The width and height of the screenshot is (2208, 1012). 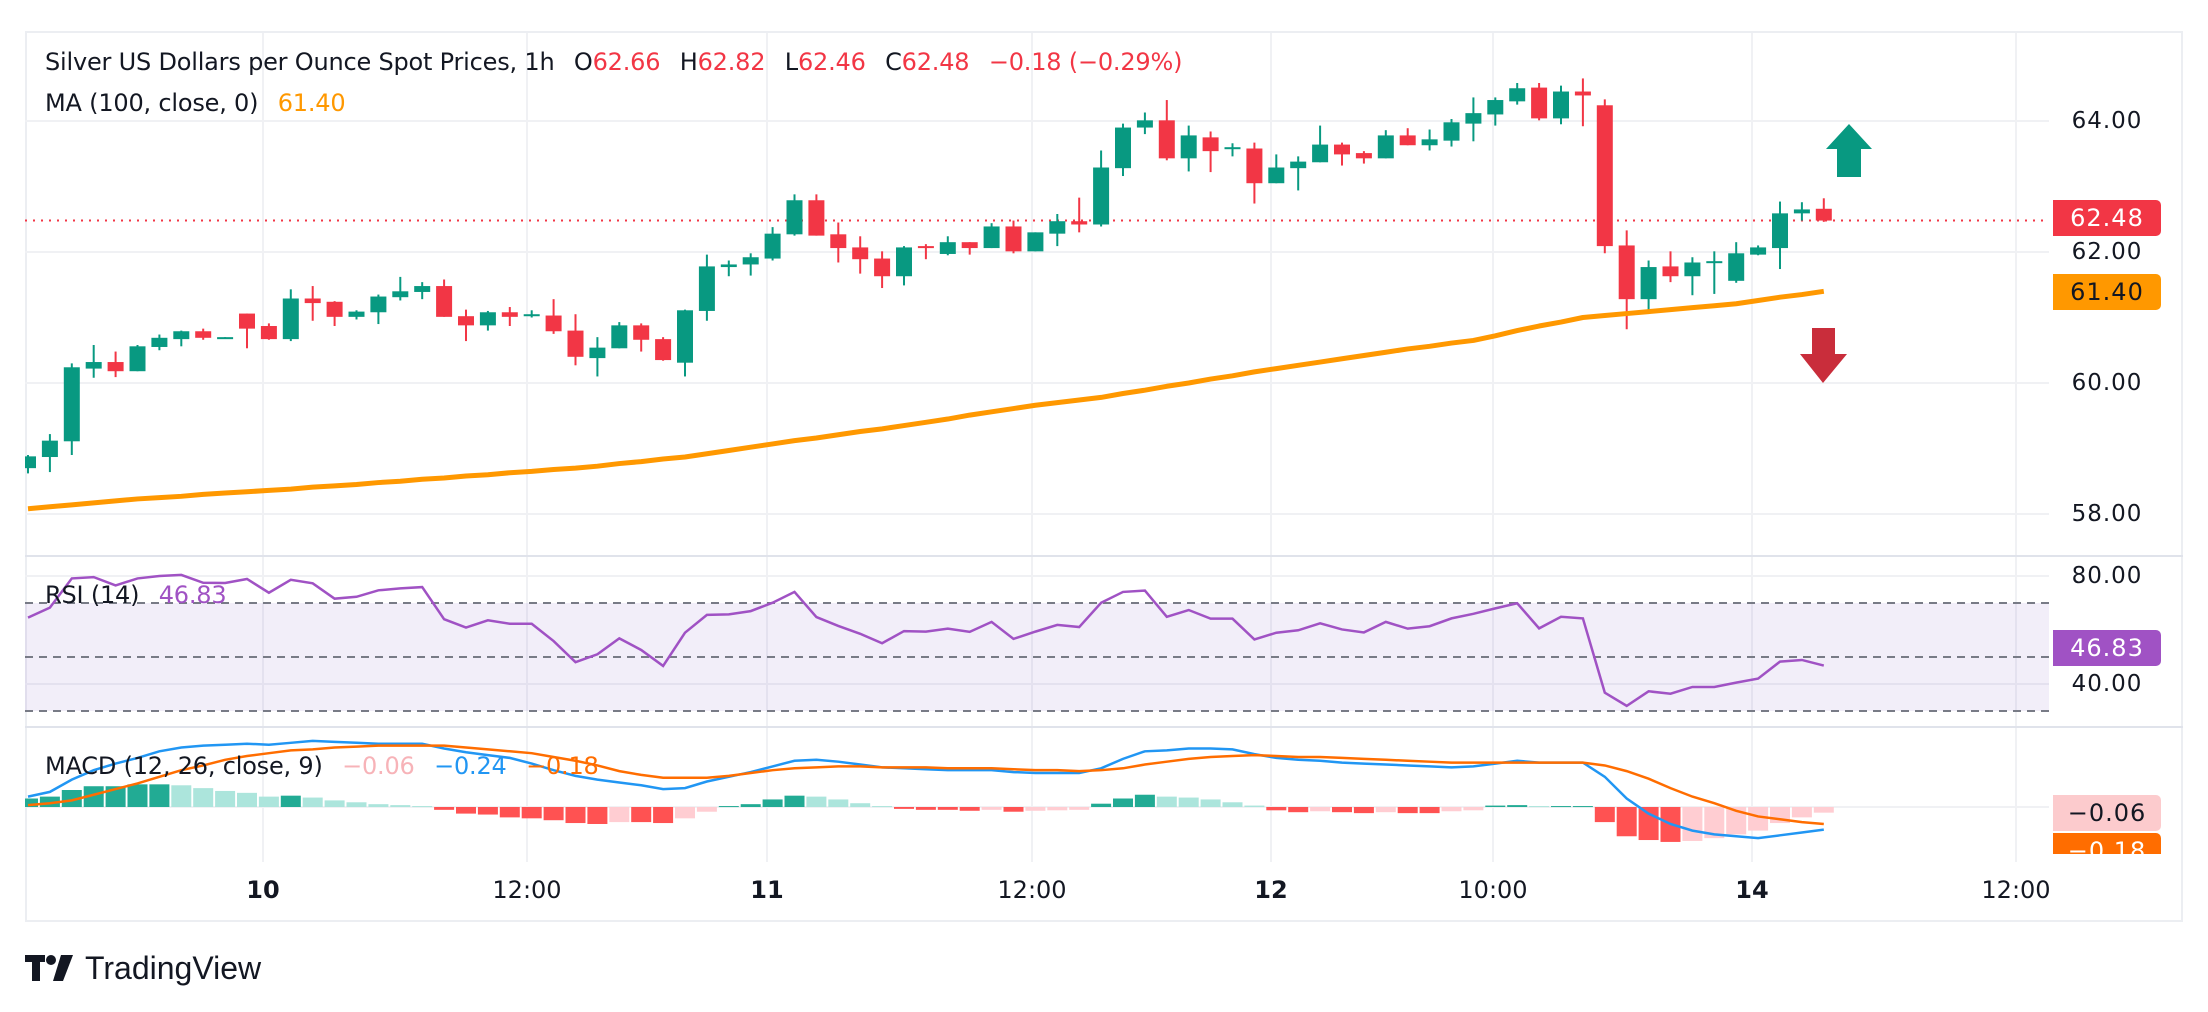 What do you see at coordinates (2116, 790) in the screenshot?
I see `macd-axis: −0.06 −0.18` at bounding box center [2116, 790].